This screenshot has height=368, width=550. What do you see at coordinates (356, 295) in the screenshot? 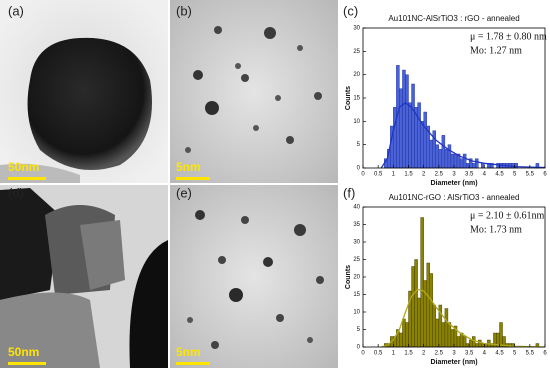
I see `y-tick-label: 15` at bounding box center [356, 295].